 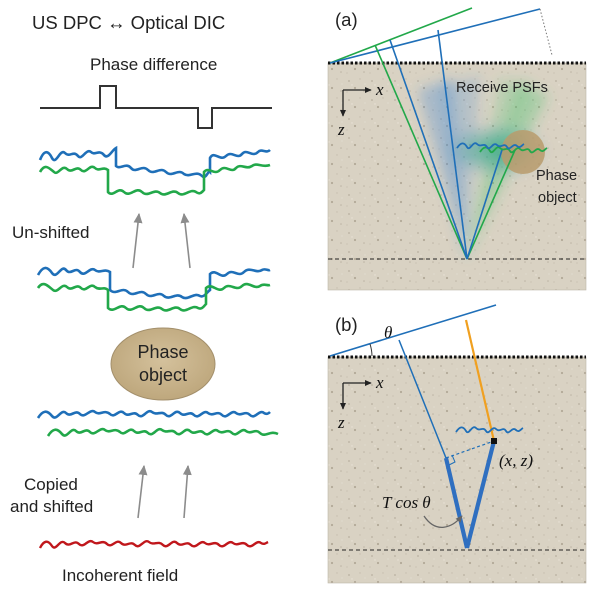 I want to click on panel-b-tag: (b), so click(x=346, y=324).